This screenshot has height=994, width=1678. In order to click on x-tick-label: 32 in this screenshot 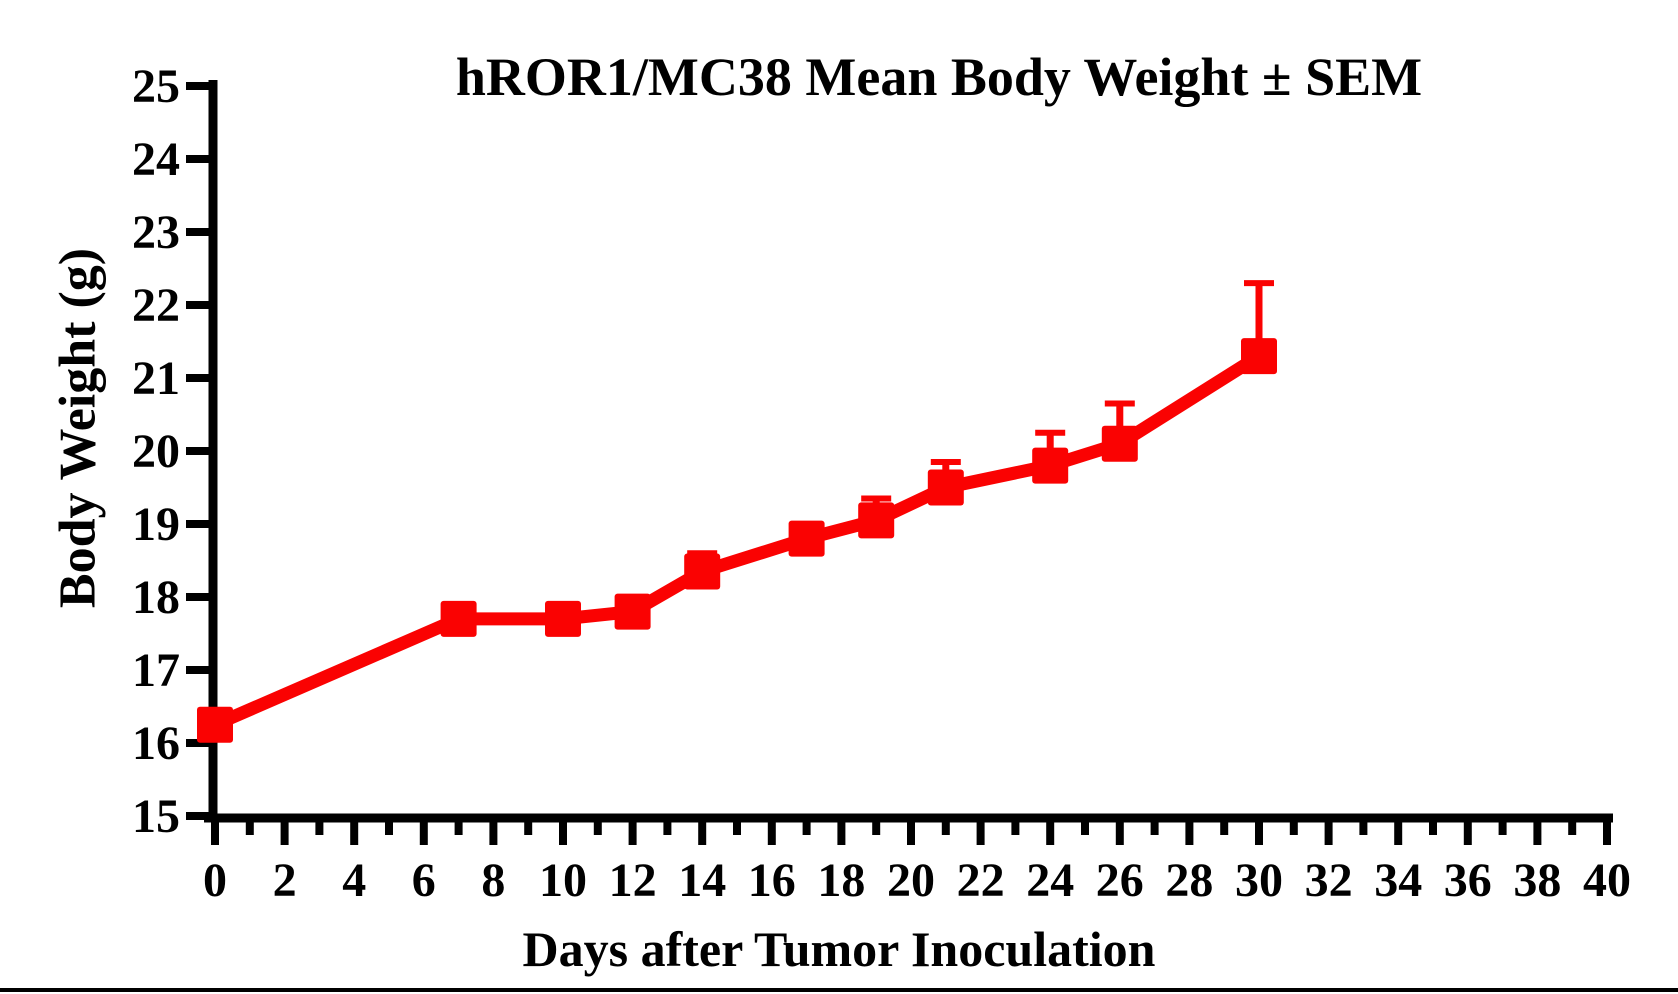, I will do `click(1329, 880)`.